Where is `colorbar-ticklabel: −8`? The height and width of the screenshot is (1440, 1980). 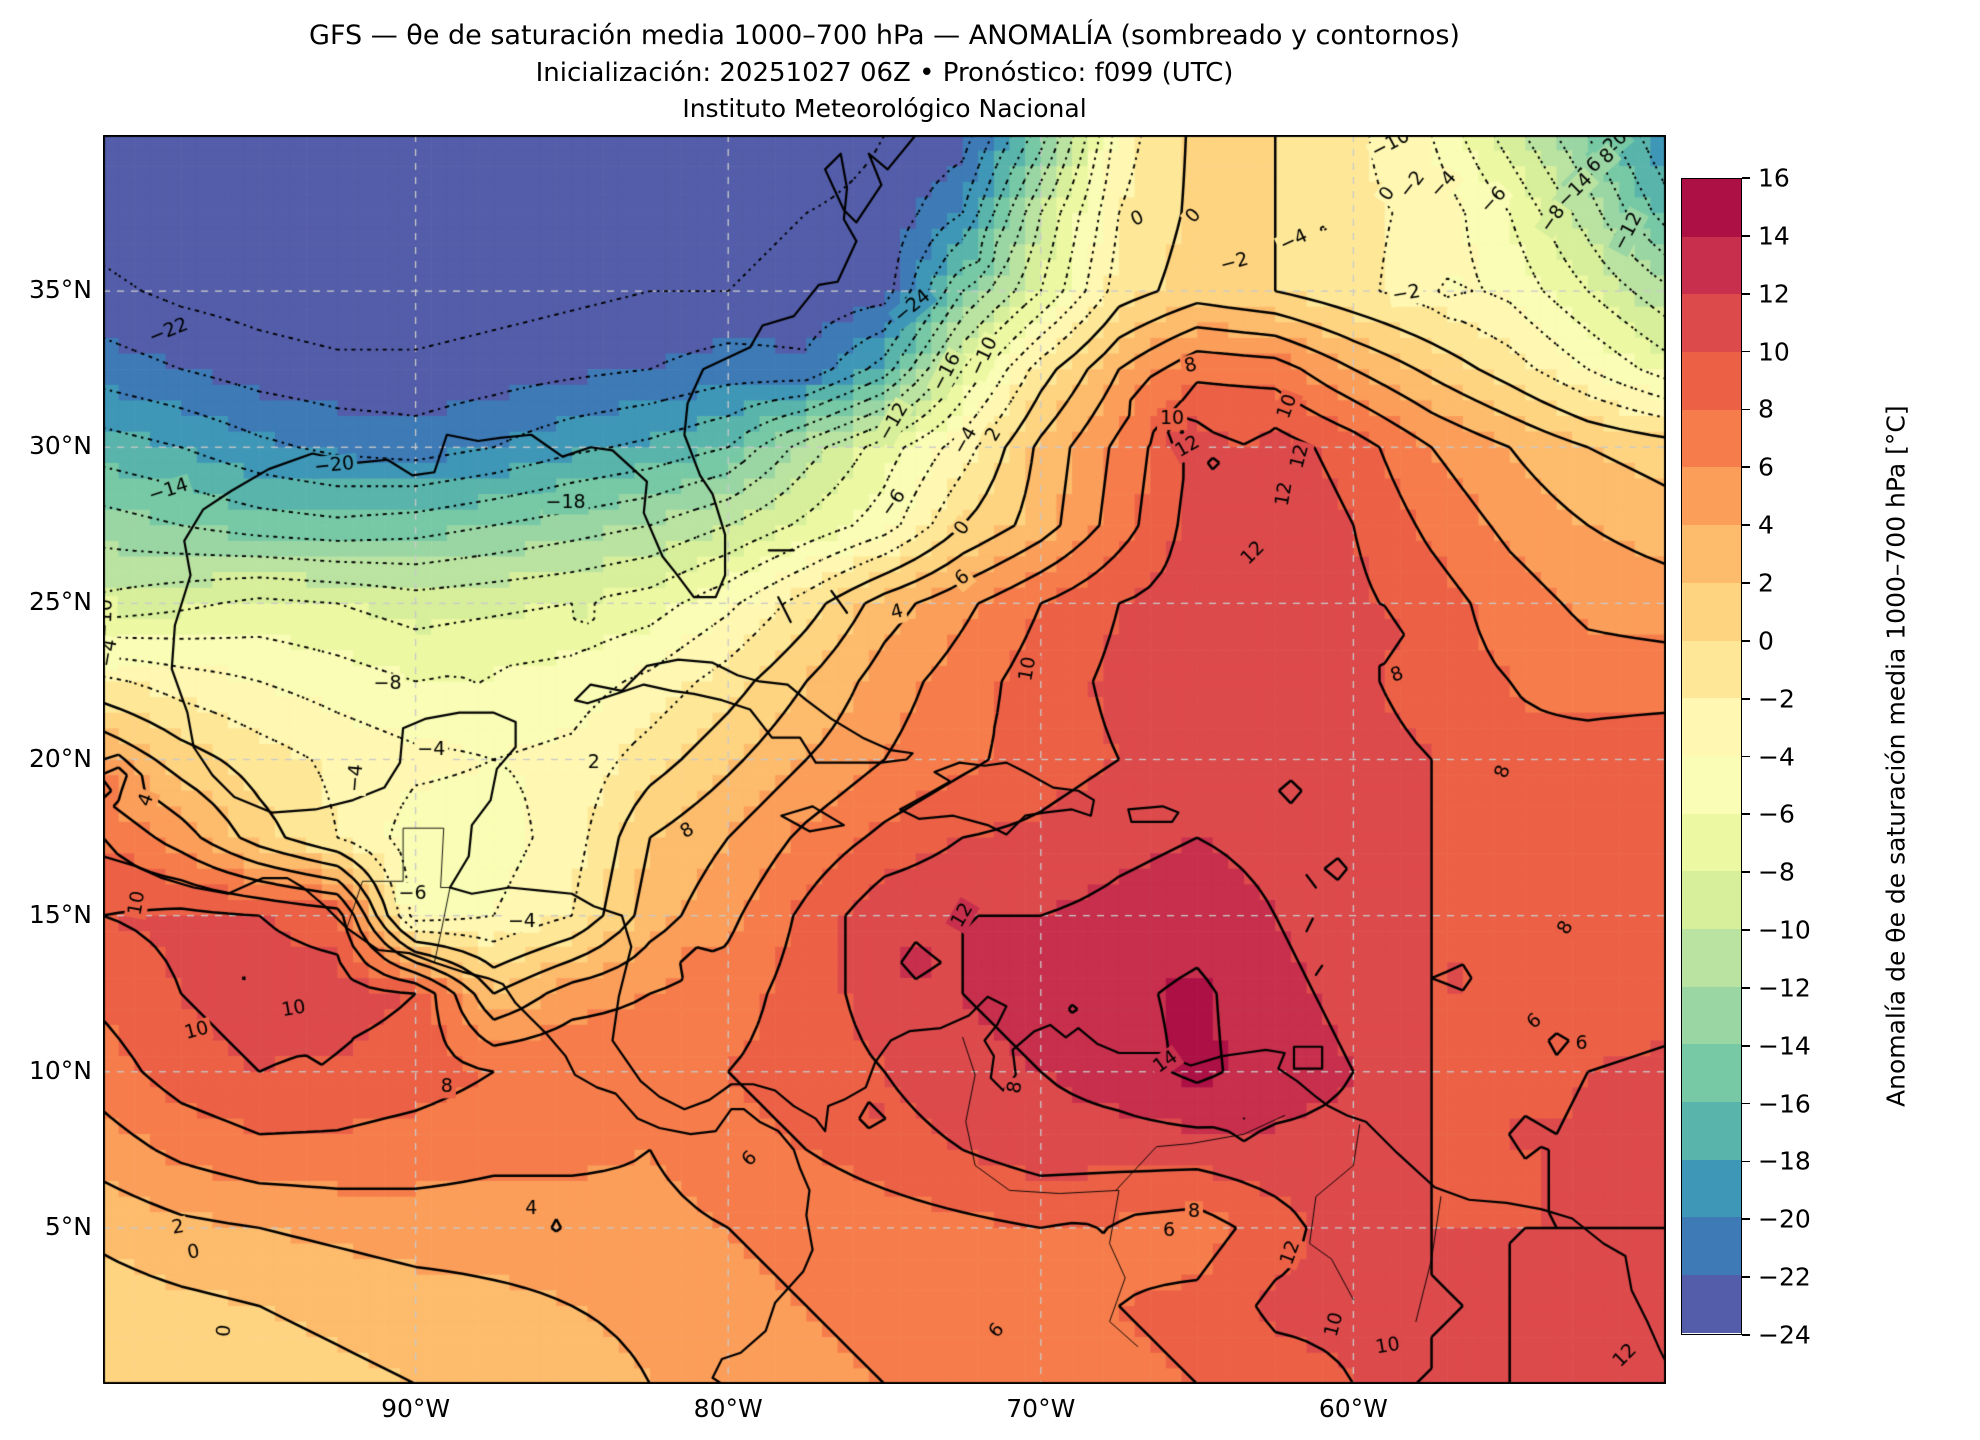
colorbar-ticklabel: −8 is located at coordinates (1776, 872).